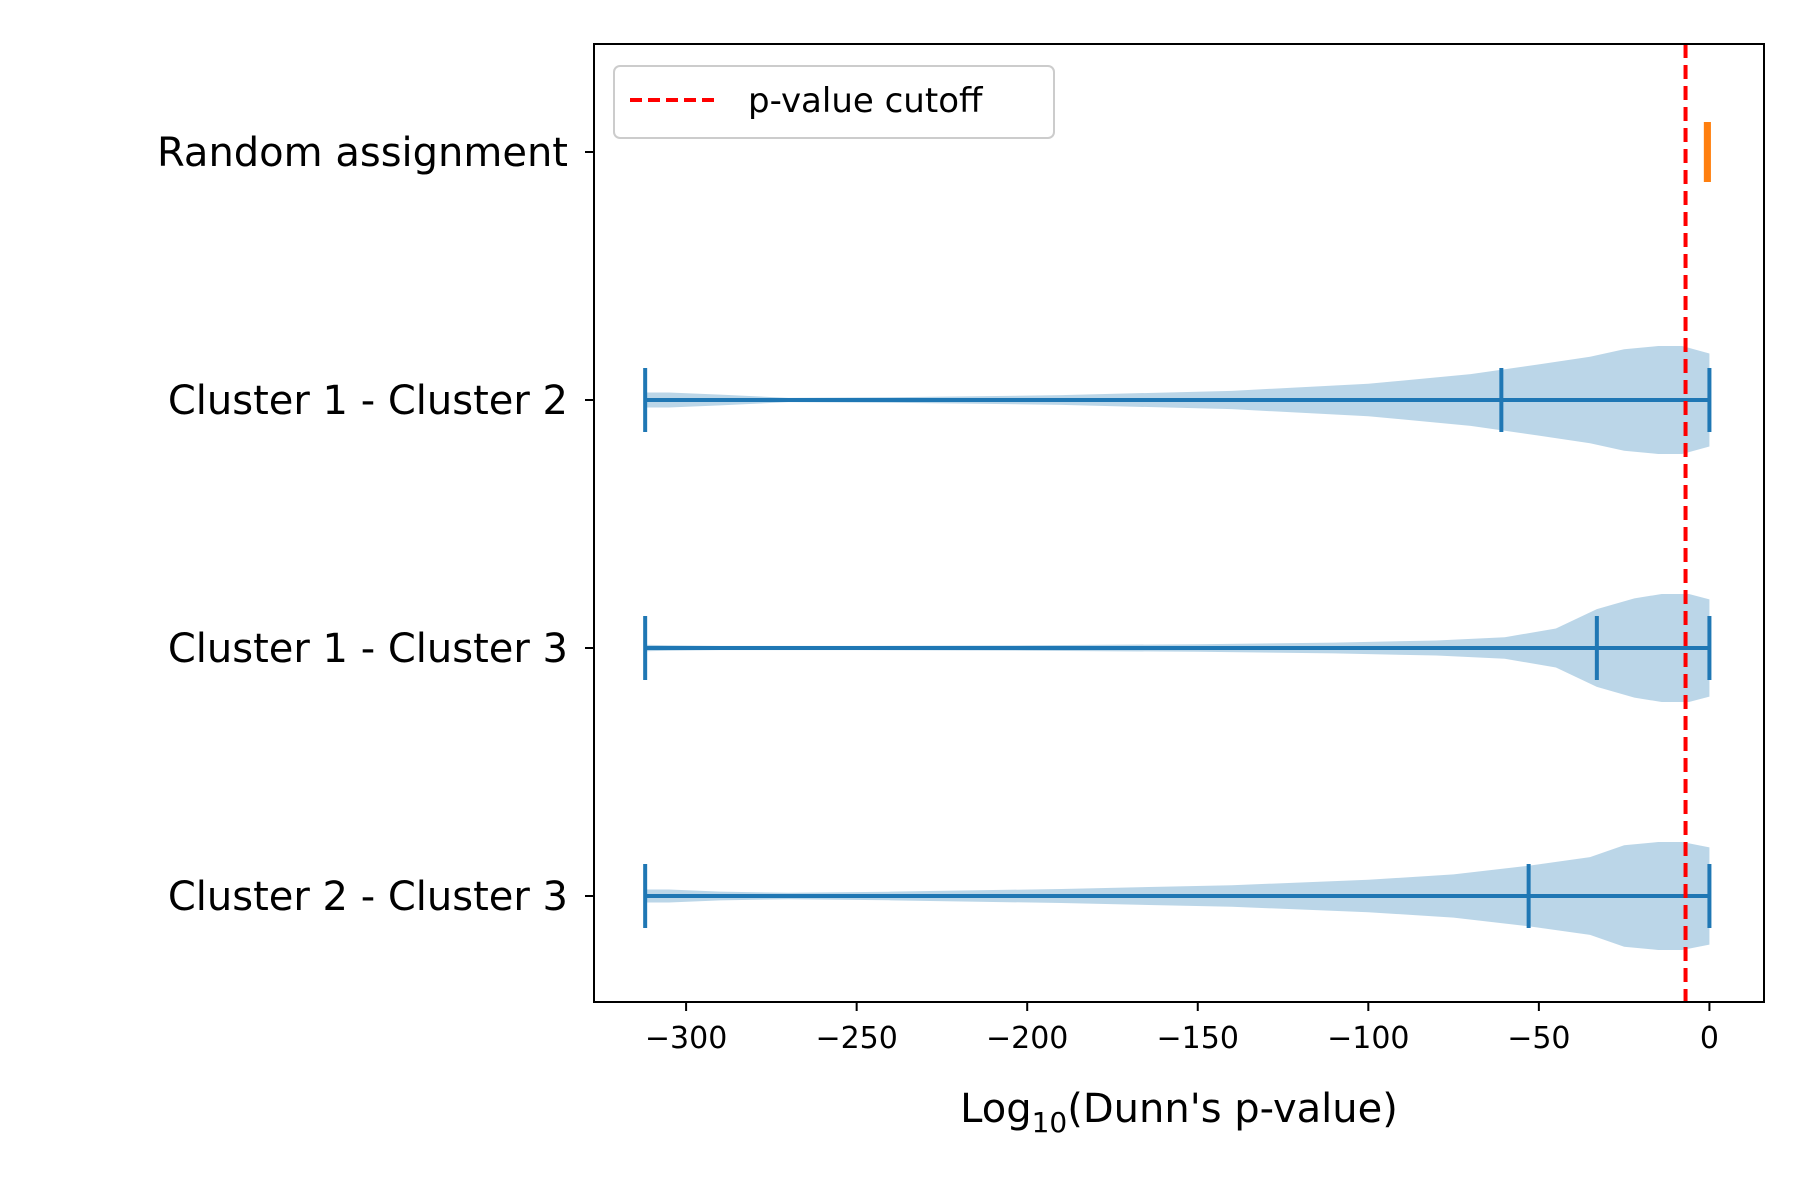 The height and width of the screenshot is (1200, 1800). What do you see at coordinates (686, 1038) in the screenshot?
I see `x-tick-label: −300` at bounding box center [686, 1038].